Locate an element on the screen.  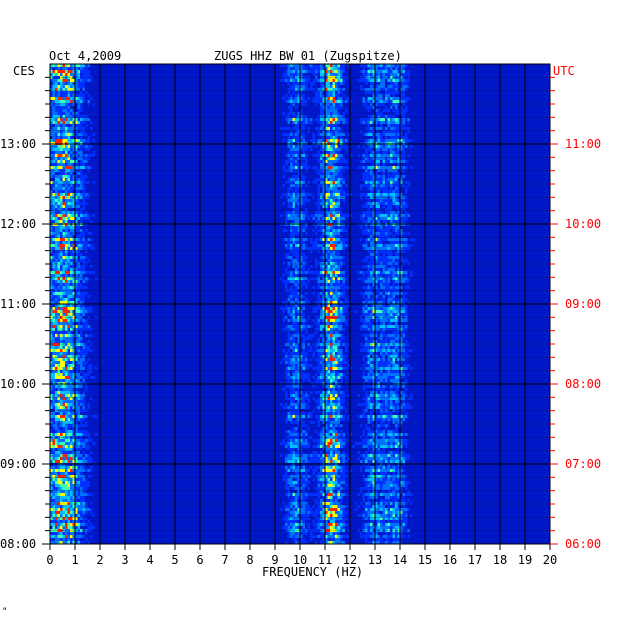
x-tick-label: 9 is located at coordinates (274, 560).